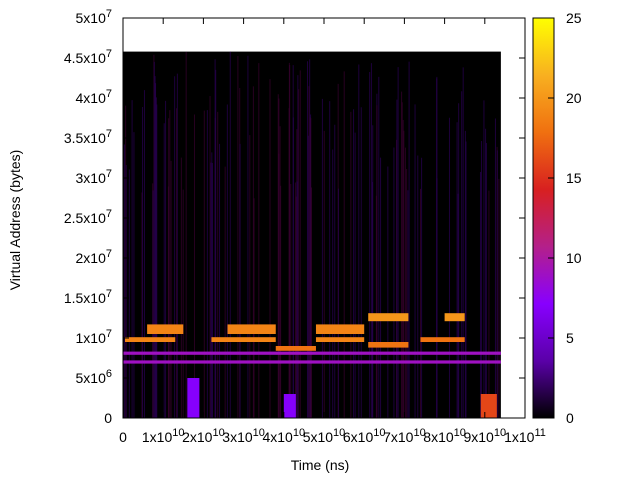  Describe the element at coordinates (203, 436) in the screenshot. I see `x-tick-label: 2x10¹⁰` at that location.